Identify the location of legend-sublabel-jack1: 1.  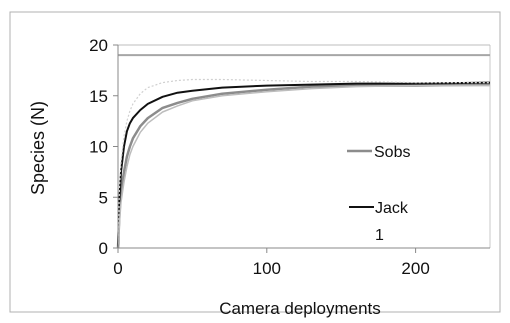
(379, 235).